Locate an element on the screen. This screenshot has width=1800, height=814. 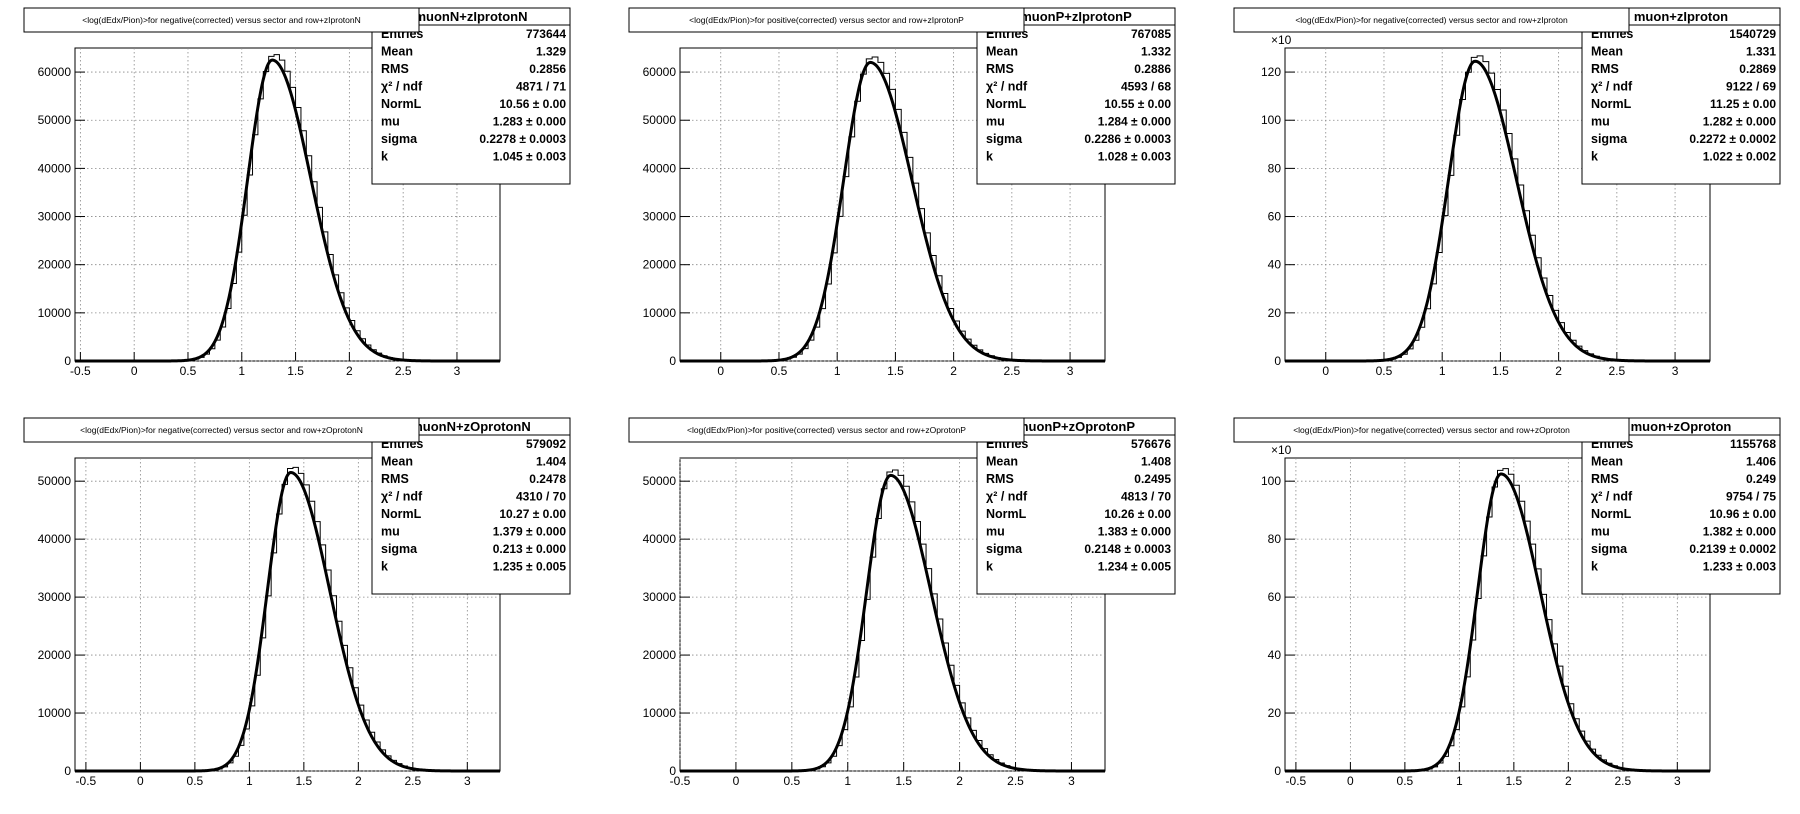
stats-value: 0.2886 is located at coordinates (1152, 69).